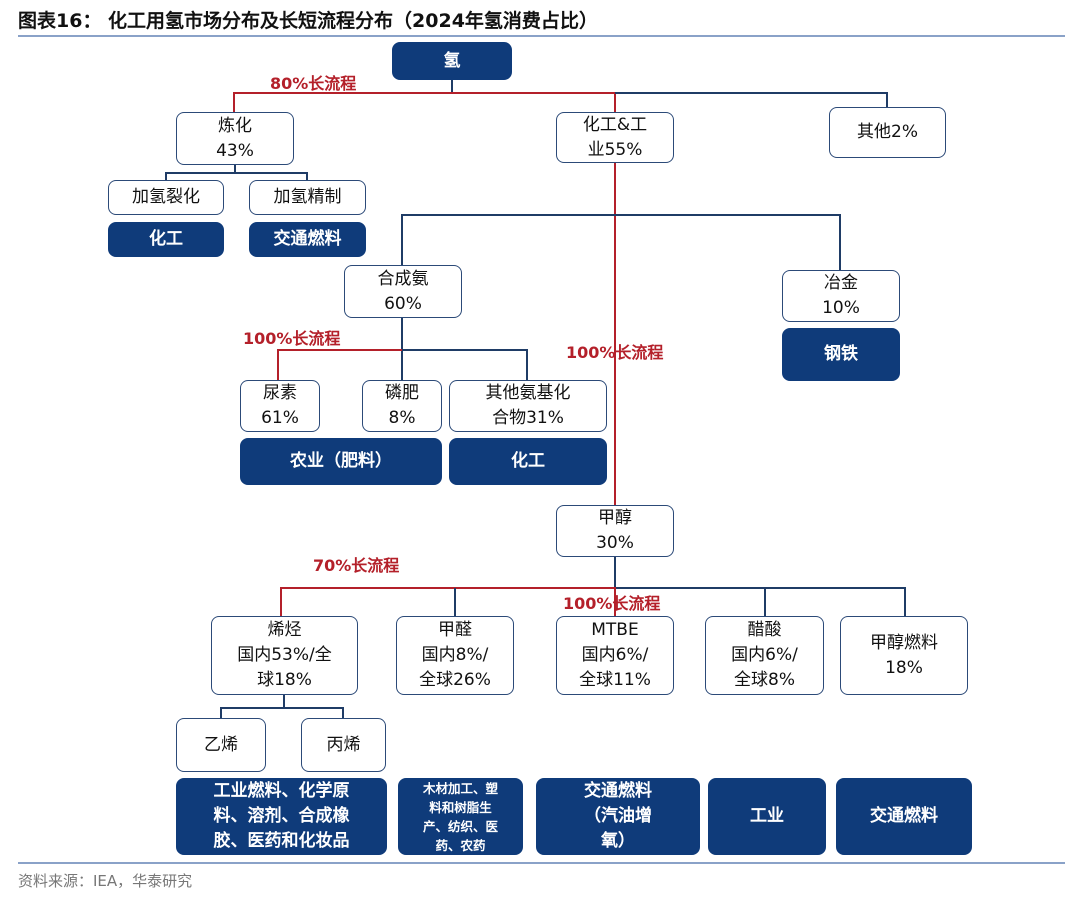  Describe the element at coordinates (841, 354) in the screenshot. I see `use-metallurgy: 钢铁` at that location.